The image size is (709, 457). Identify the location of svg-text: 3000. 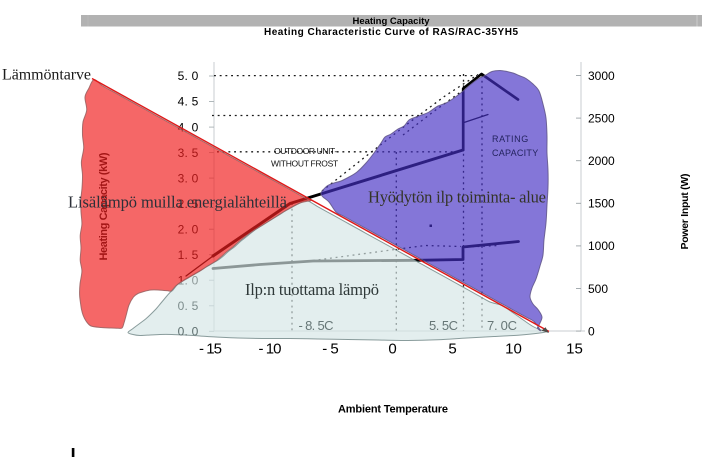
(601, 76).